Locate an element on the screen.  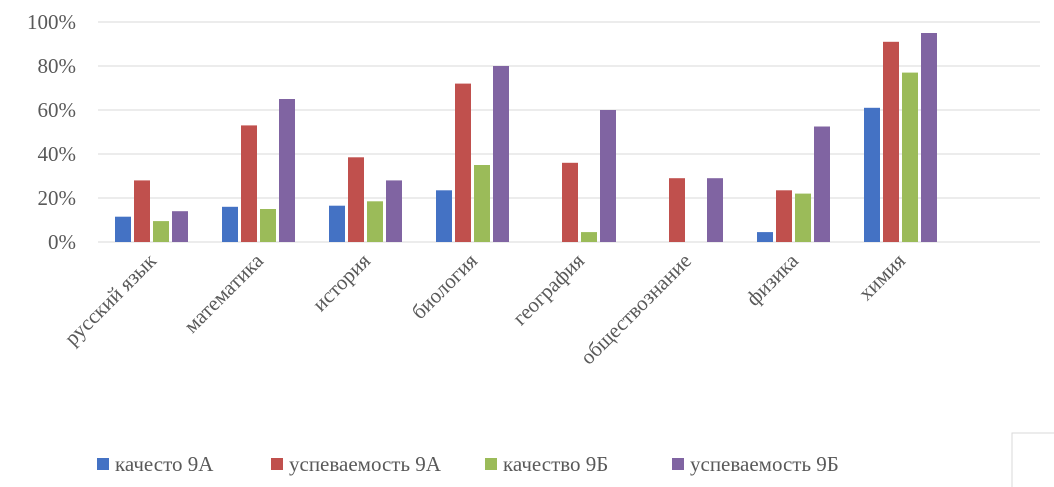
y-tick-label: 0% is located at coordinates (62, 242).